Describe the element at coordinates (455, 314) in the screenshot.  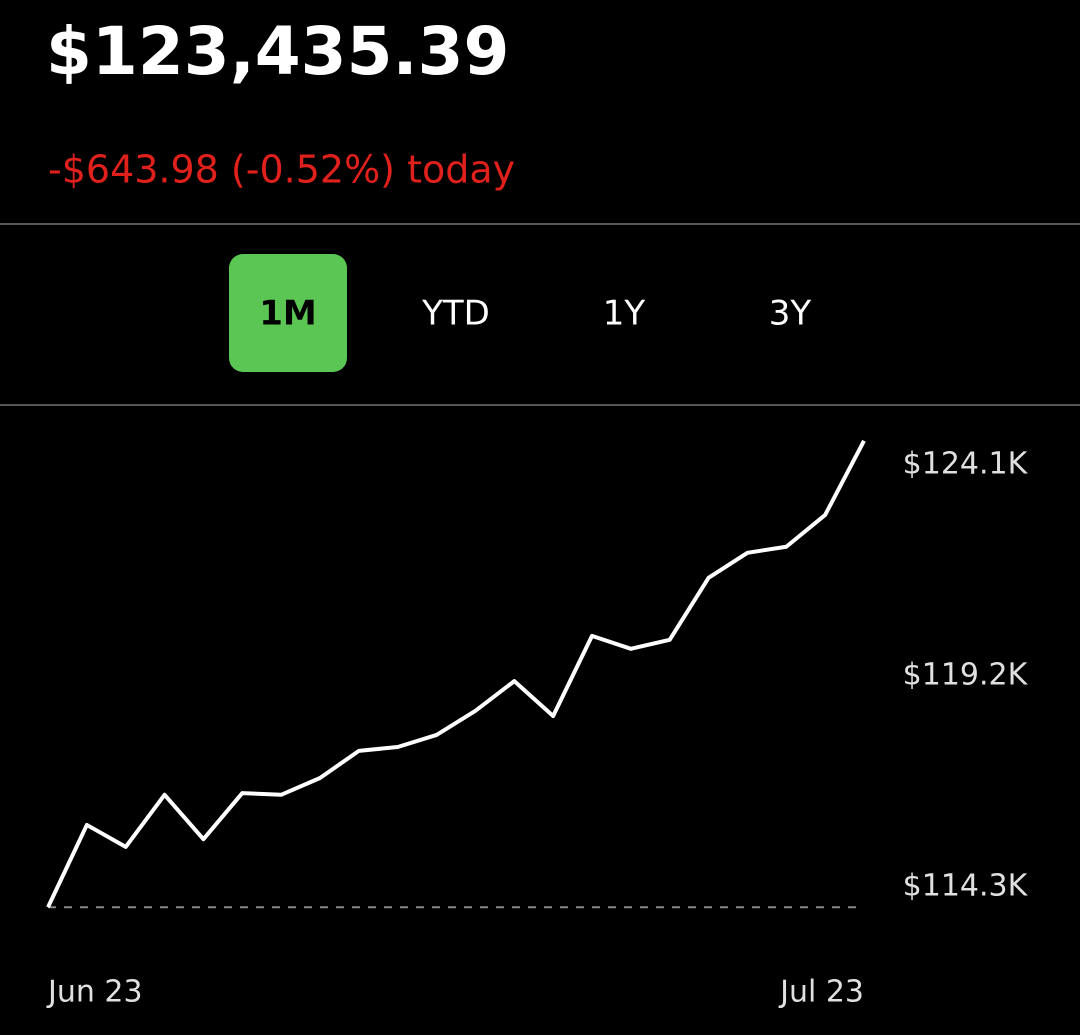
I see `tab: YTD` at that location.